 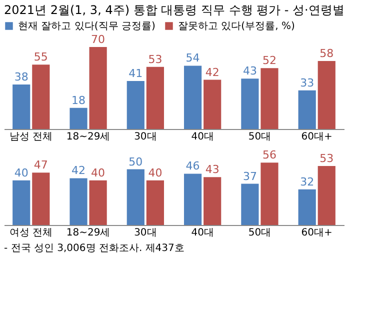 I want to click on data-label: 54, so click(x=193, y=58).